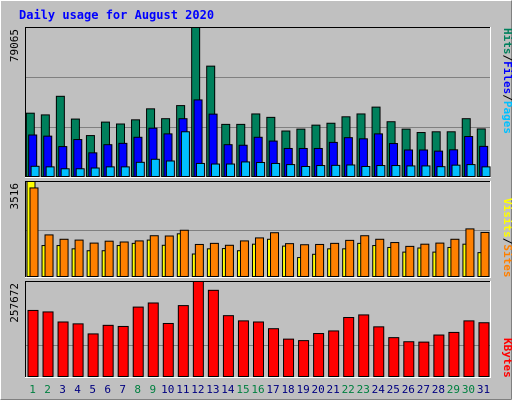 The height and width of the screenshot is (400, 512). Describe the element at coordinates (333, 389) in the screenshot. I see `x-tick-label: 21` at that location.